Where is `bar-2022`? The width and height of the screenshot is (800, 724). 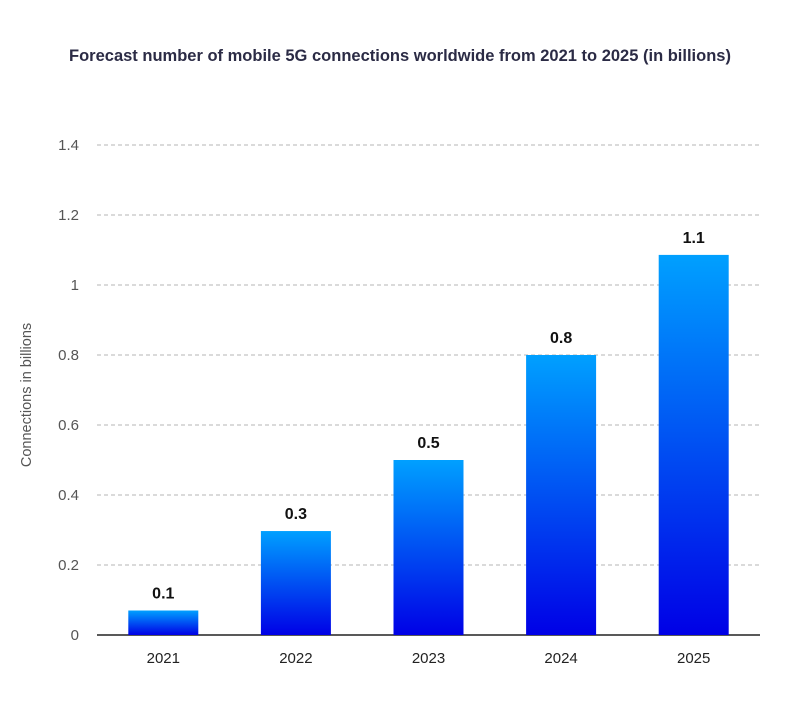
bar-2022 is located at coordinates (295, 583).